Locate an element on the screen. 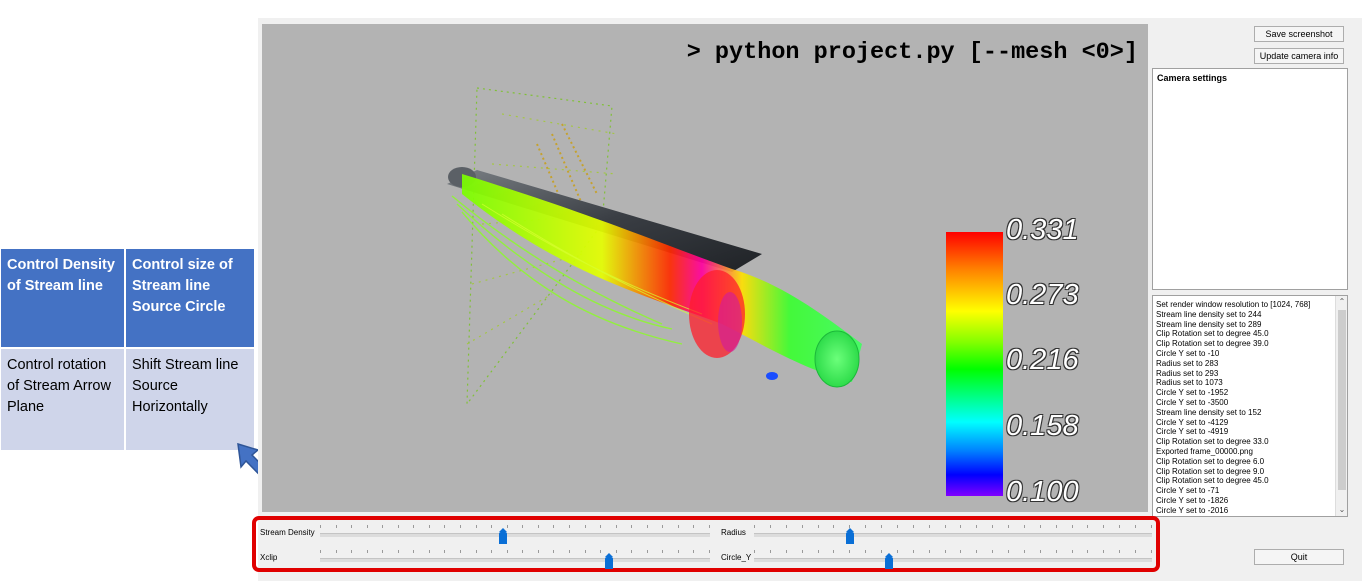 The height and width of the screenshot is (581, 1365). log-line: Radius set to 1073 is located at coordinates (1189, 383).